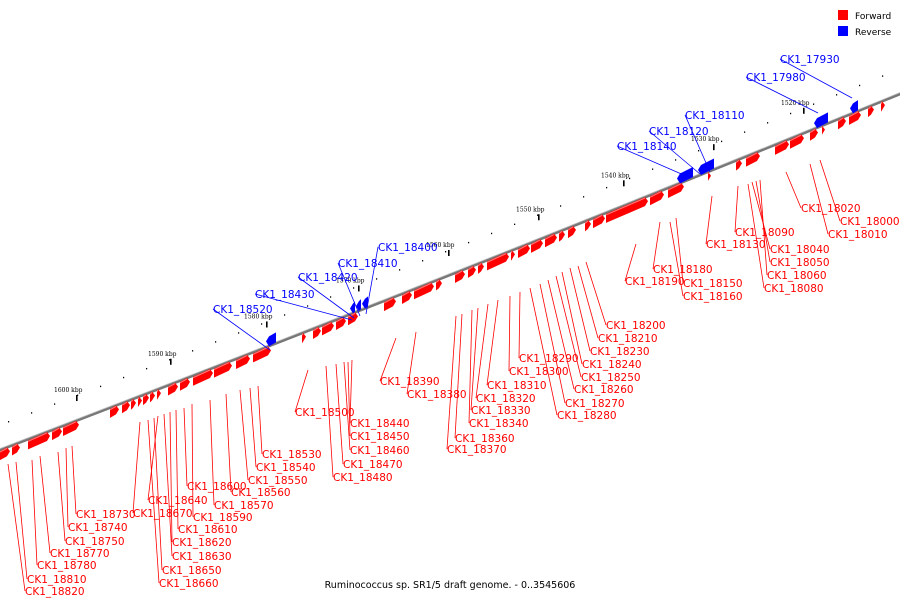  What do you see at coordinates (278, 481) in the screenshot?
I see `gene-label: CK1_18550` at bounding box center [278, 481].